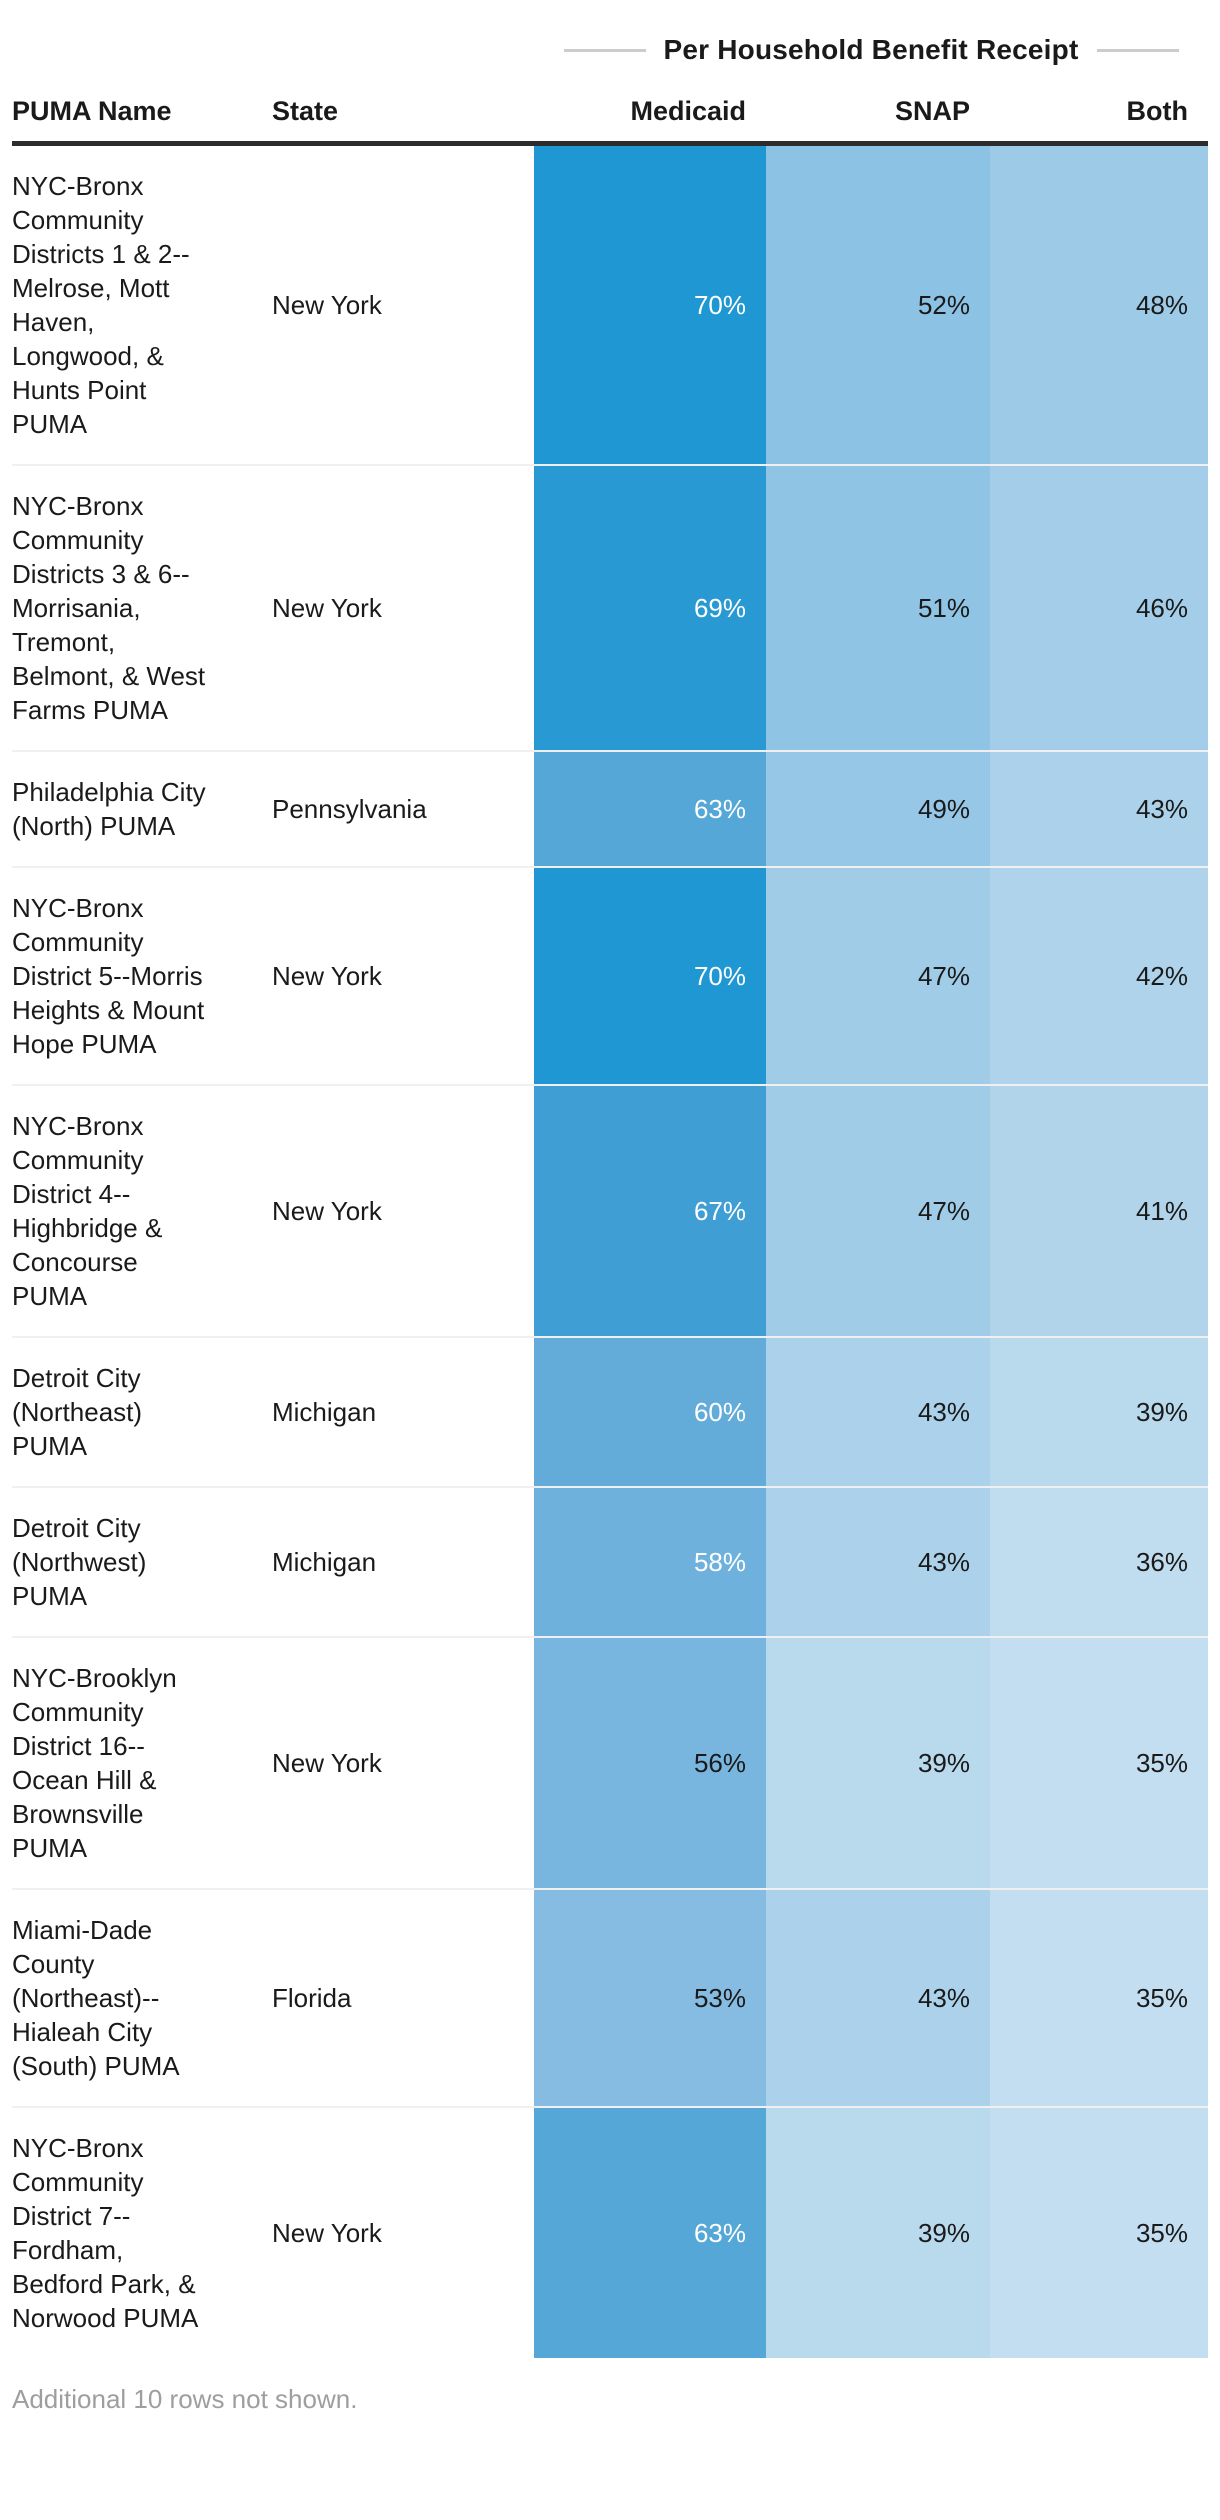  What do you see at coordinates (92, 111) in the screenshot?
I see `column-header-puma-name: PUMA Name` at bounding box center [92, 111].